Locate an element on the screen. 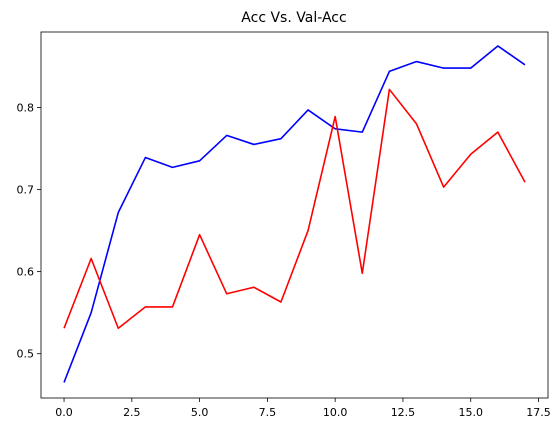 This screenshot has height=435, width=553. chart-title: Acc Vs. Val-Acc is located at coordinates (293, 18).